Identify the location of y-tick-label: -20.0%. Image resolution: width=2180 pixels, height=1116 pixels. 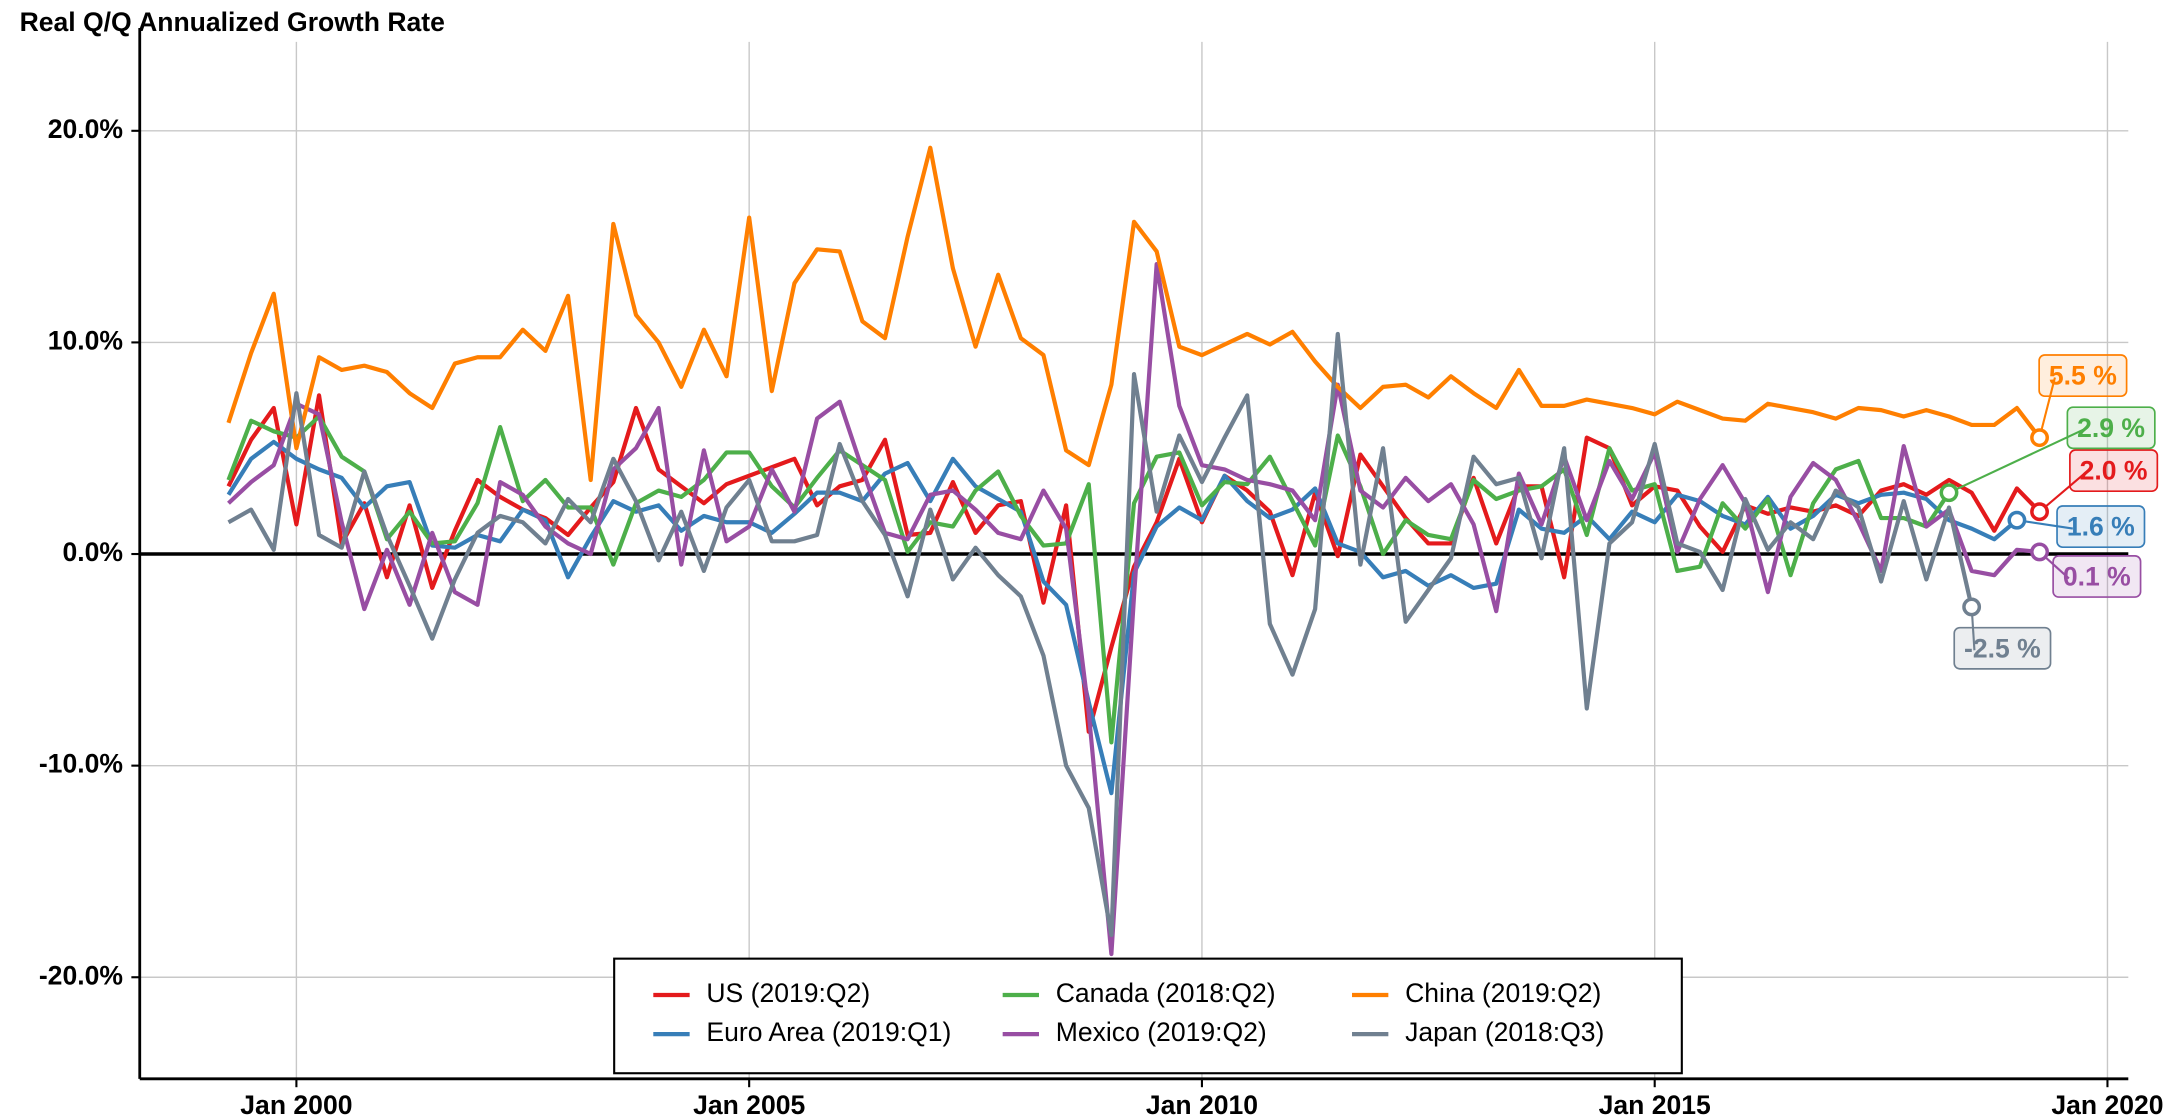
(81, 975).